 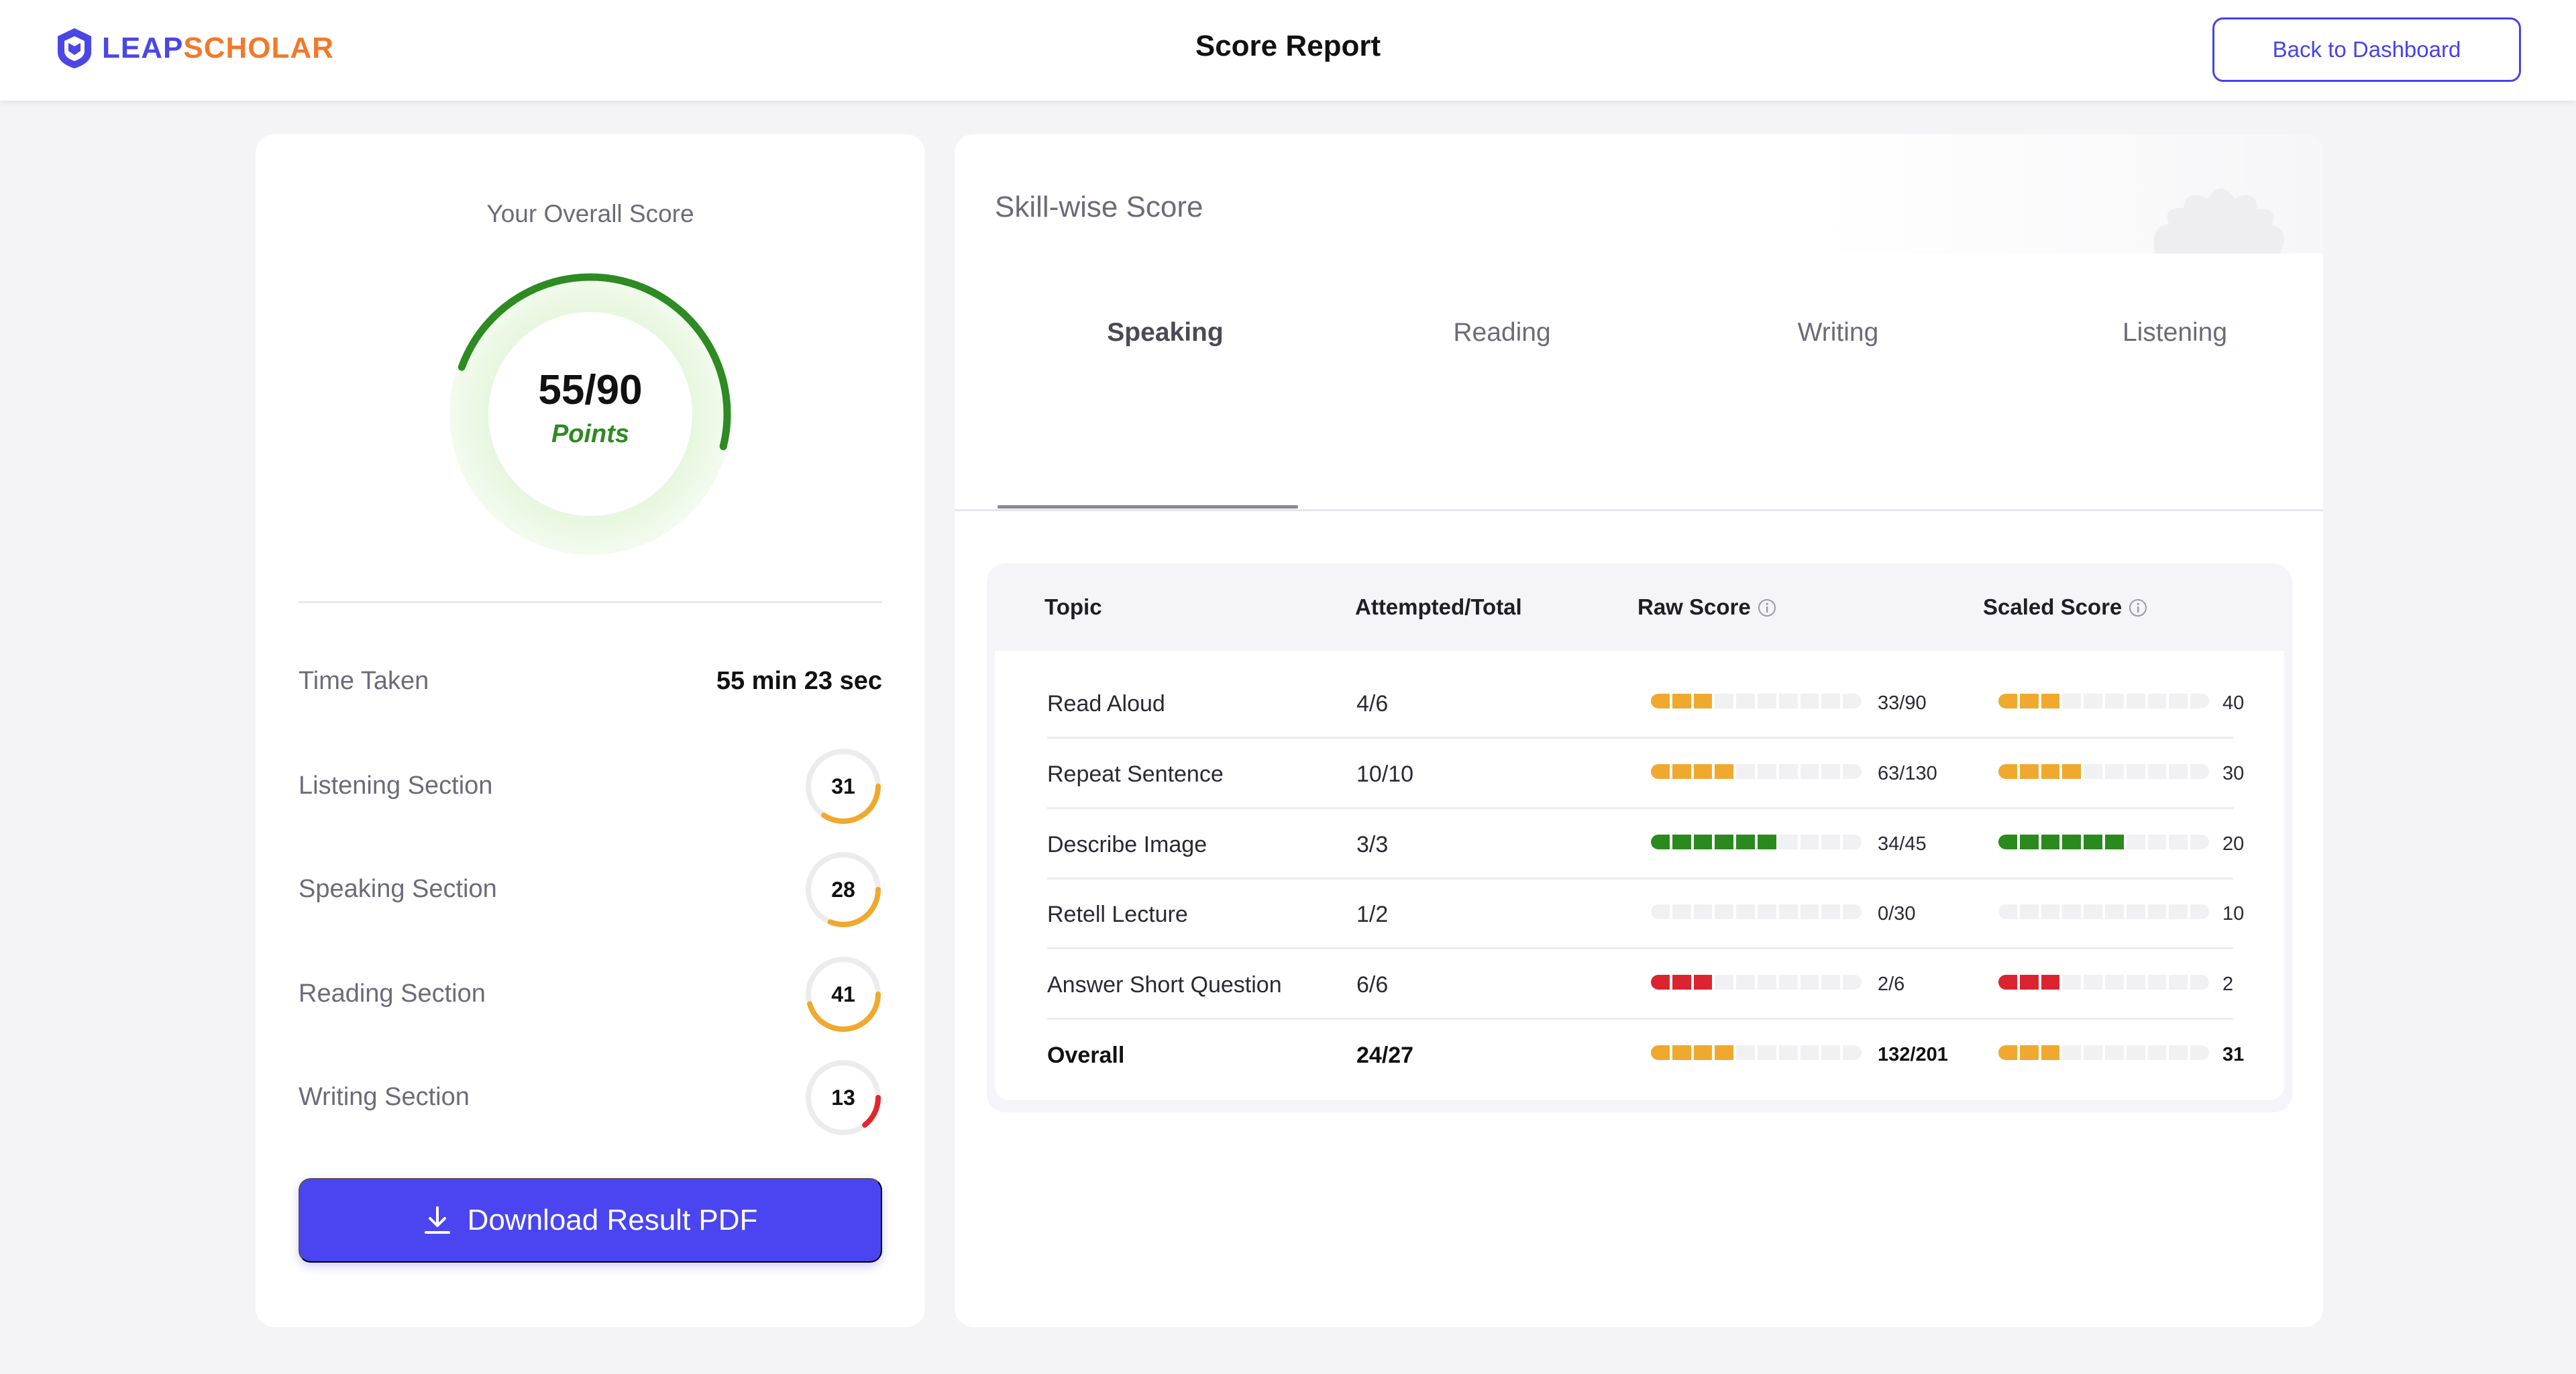 What do you see at coordinates (396, 786) in the screenshot?
I see `section-label: Listening Section` at bounding box center [396, 786].